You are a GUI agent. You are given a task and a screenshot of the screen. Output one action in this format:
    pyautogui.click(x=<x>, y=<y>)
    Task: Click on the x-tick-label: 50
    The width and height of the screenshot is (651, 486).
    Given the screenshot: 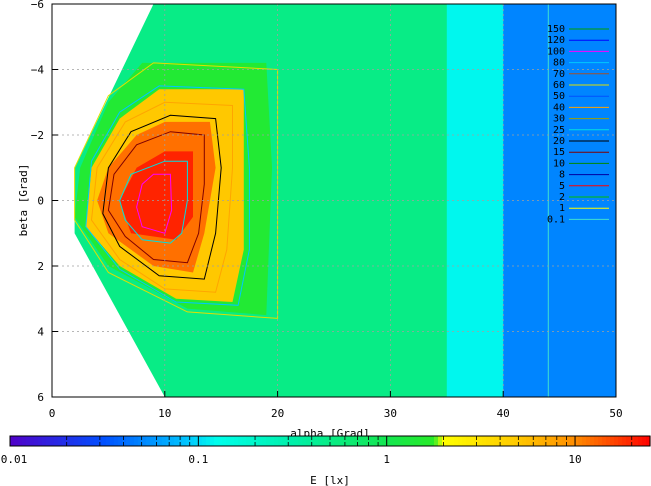 What is the action you would take?
    pyautogui.click(x=615, y=413)
    